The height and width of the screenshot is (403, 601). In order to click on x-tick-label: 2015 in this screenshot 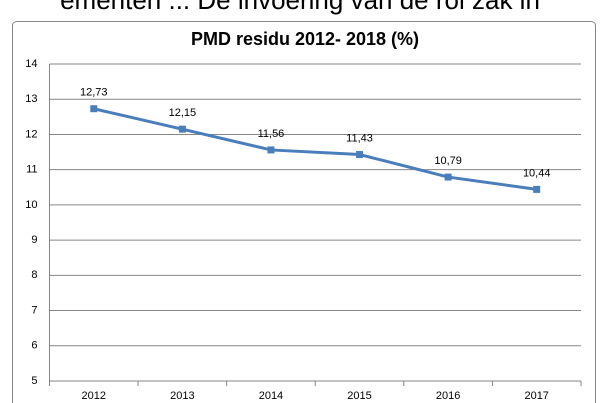, I will do `click(359, 396)`.